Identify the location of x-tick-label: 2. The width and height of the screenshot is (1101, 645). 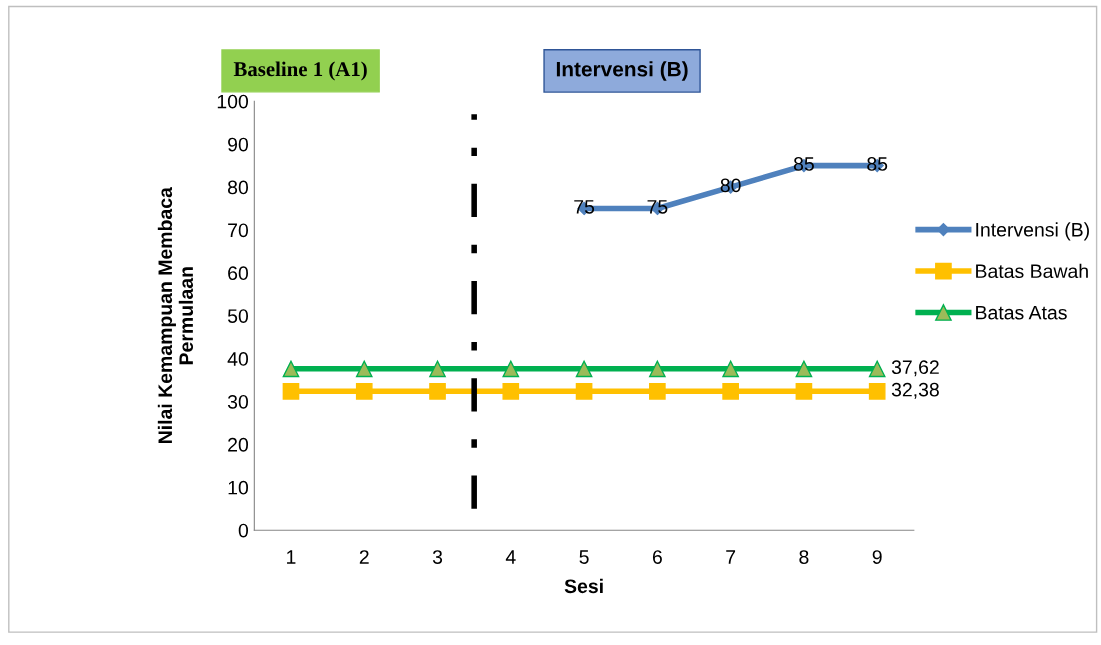
(364, 557).